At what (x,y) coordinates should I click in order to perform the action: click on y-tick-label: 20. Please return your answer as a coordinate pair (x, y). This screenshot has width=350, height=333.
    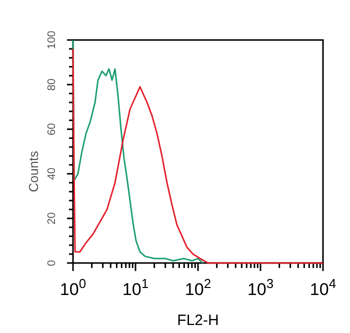
    Looking at the image, I should click on (52, 218).